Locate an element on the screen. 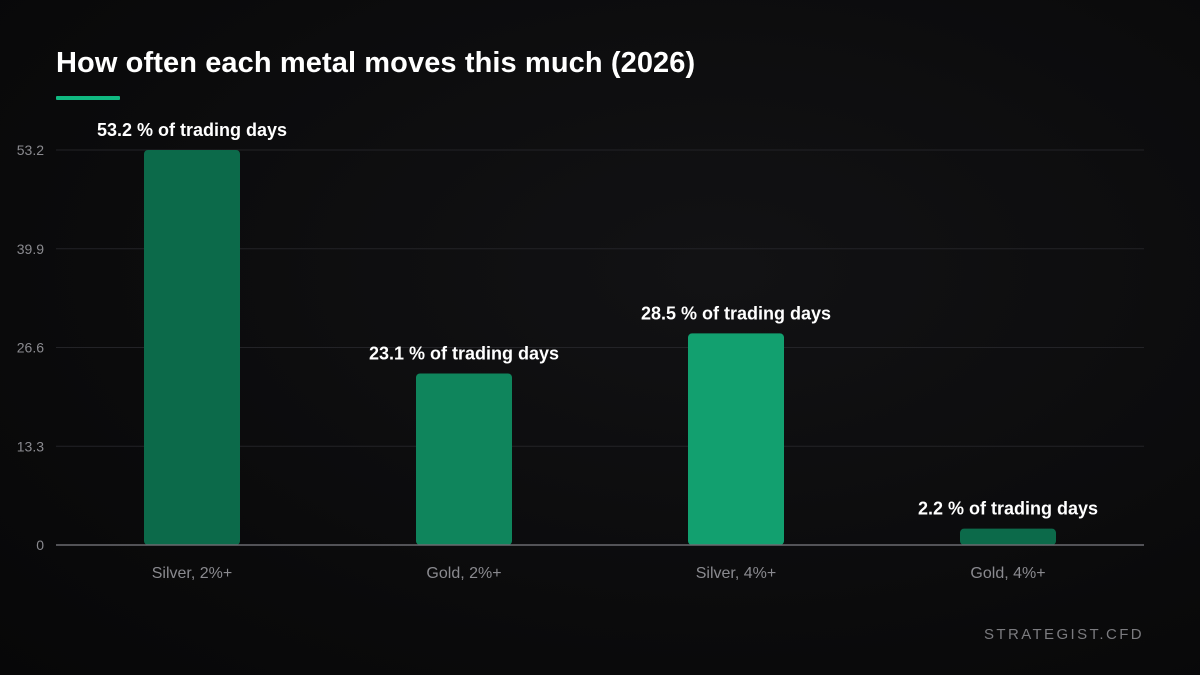  brand-watermark: STRATEGIST.CFD is located at coordinates (1064, 634).